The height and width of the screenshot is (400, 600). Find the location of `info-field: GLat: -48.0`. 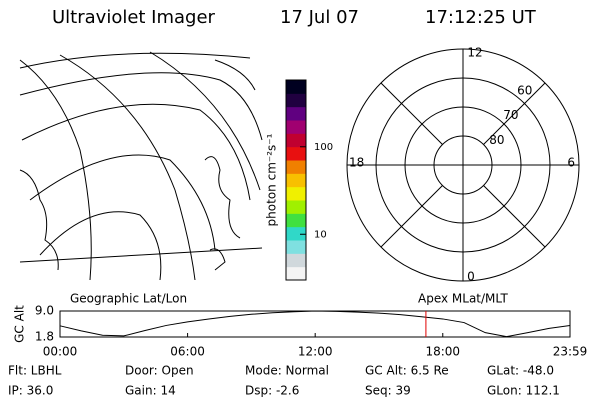

info-field: GLat: -48.0 is located at coordinates (520, 371).